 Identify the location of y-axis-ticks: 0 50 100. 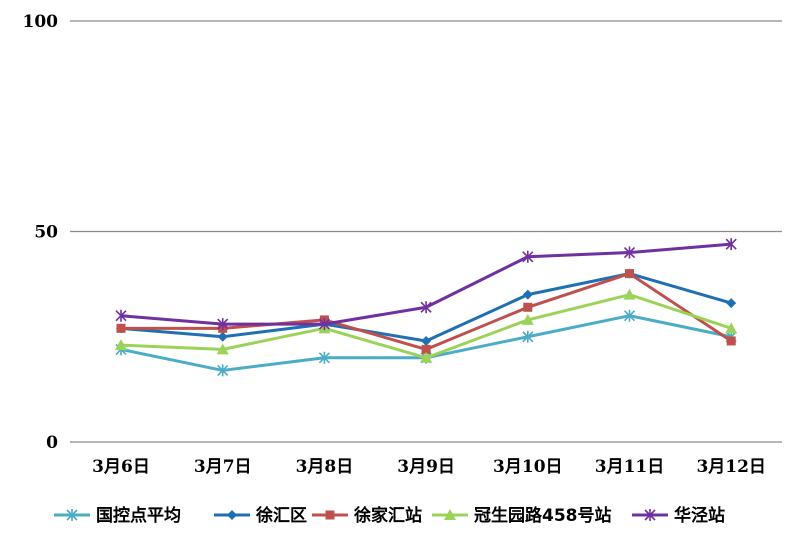
(41, 232).